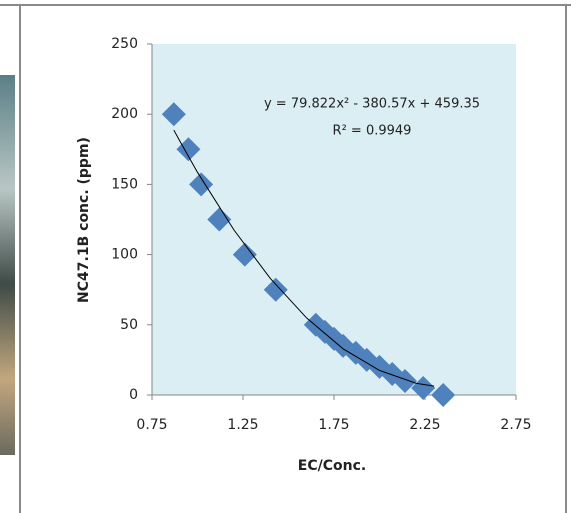 The width and height of the screenshot is (571, 513). What do you see at coordinates (332, 466) in the screenshot?
I see `x-axis-title: EC/Conc.` at bounding box center [332, 466].